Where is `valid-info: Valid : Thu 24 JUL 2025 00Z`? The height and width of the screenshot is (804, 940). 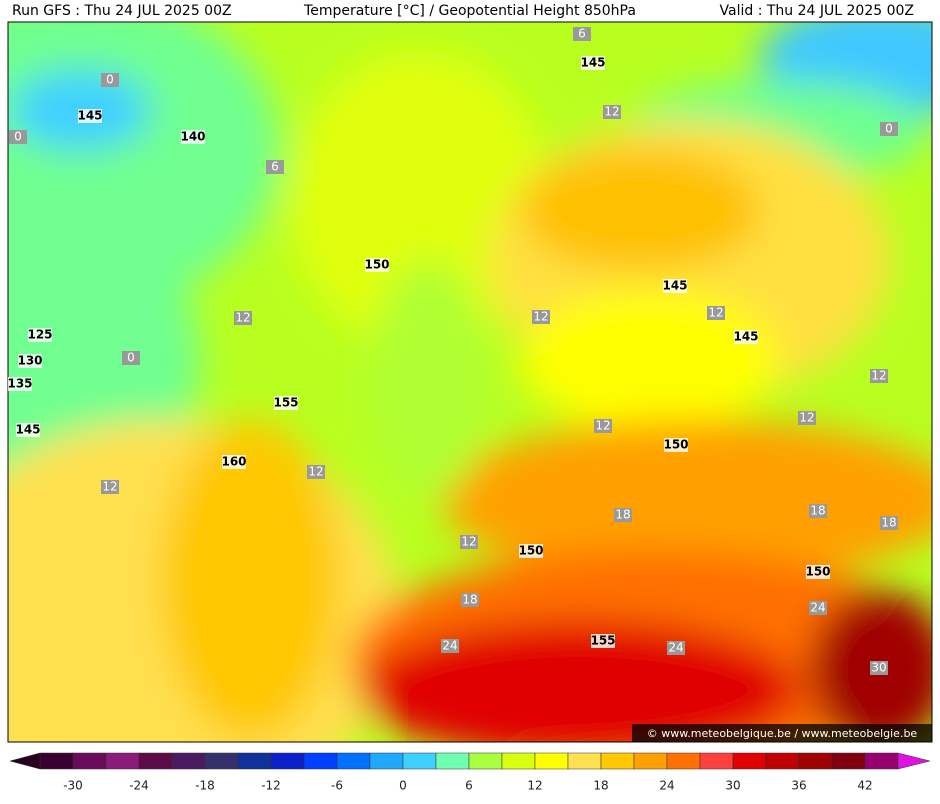 valid-info: Valid : Thu 24 JUL 2025 00Z is located at coordinates (817, 11).